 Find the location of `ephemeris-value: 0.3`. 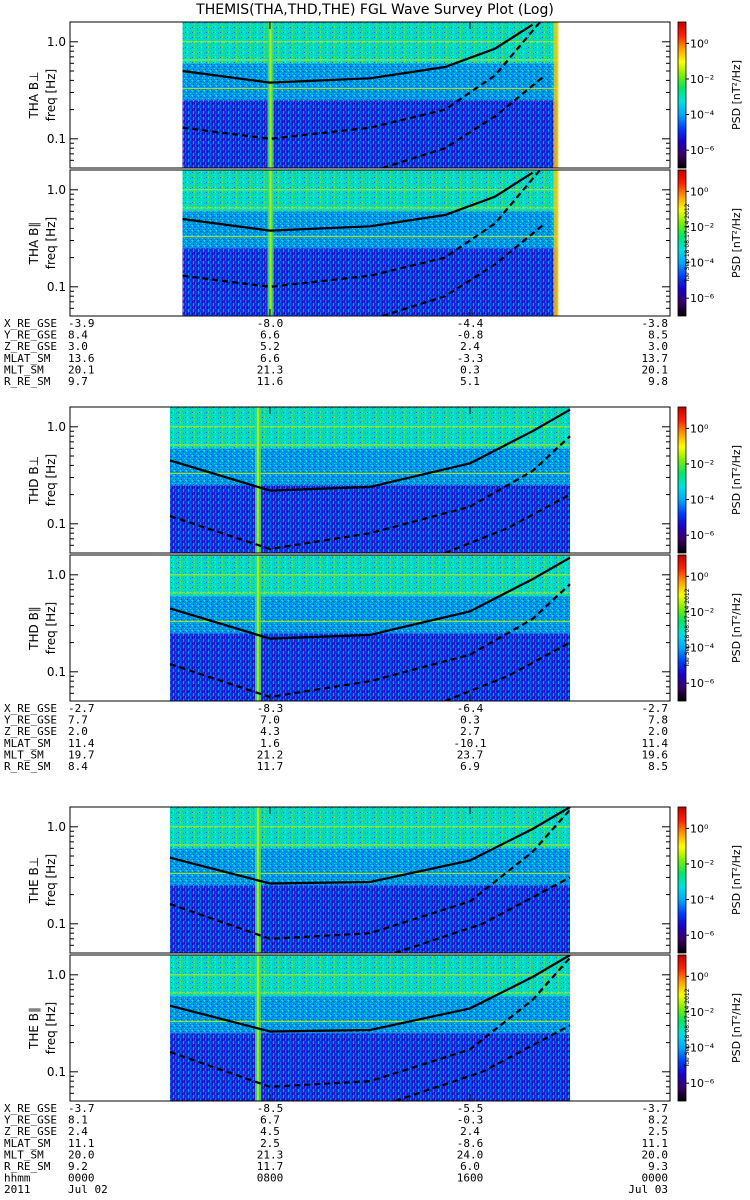

ephemeris-value: 0.3 is located at coordinates (470, 369).